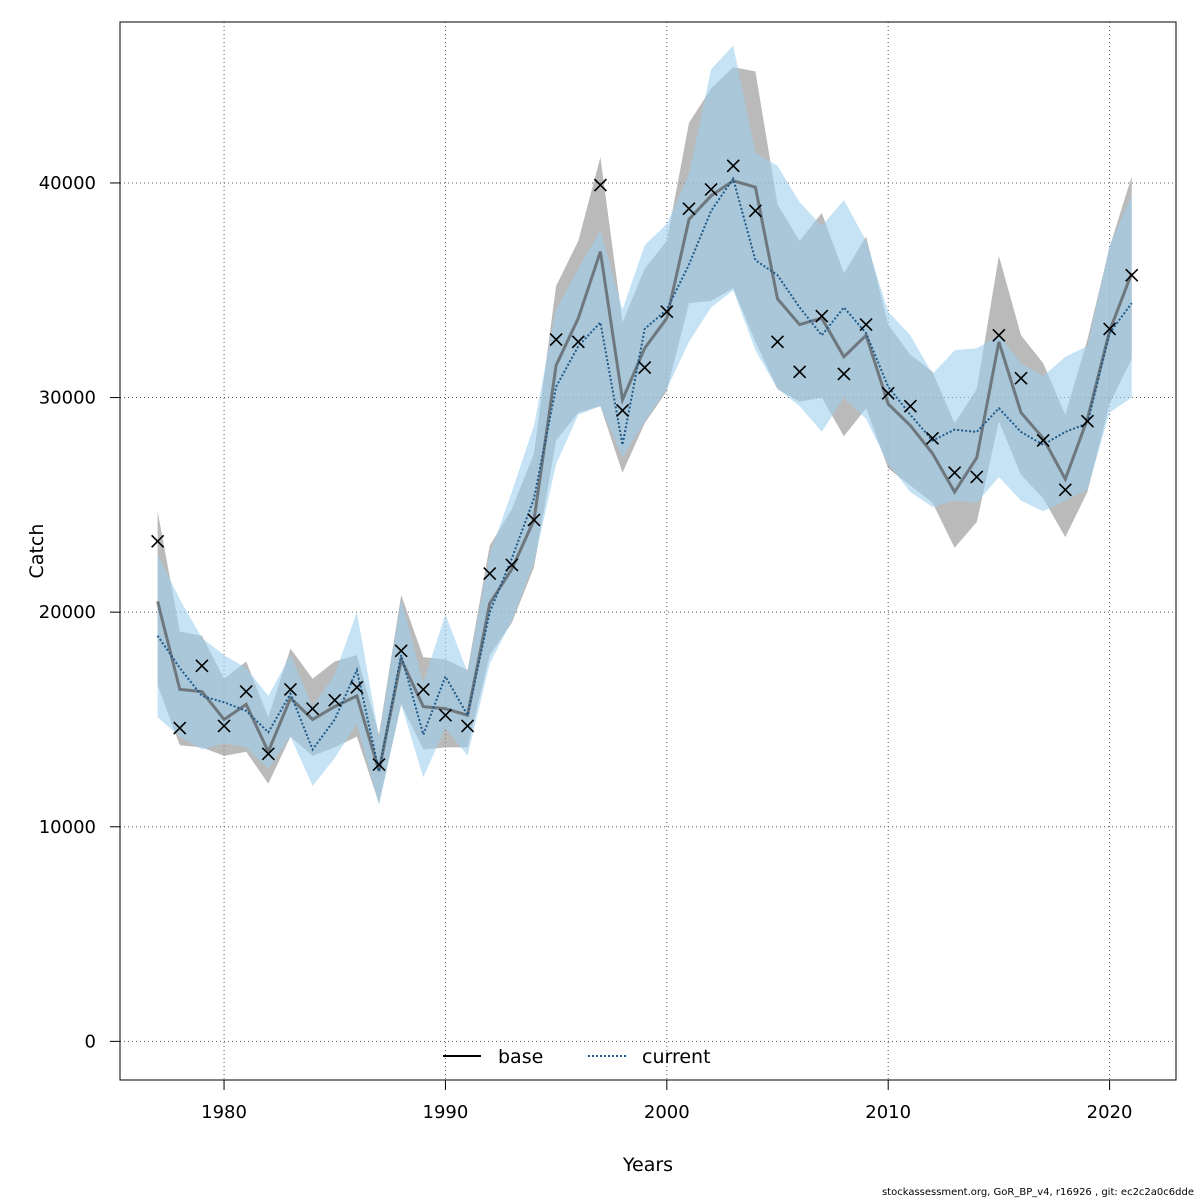 This screenshot has height=1200, width=1200. What do you see at coordinates (577, 1057) in the screenshot?
I see `legend: base current` at bounding box center [577, 1057].